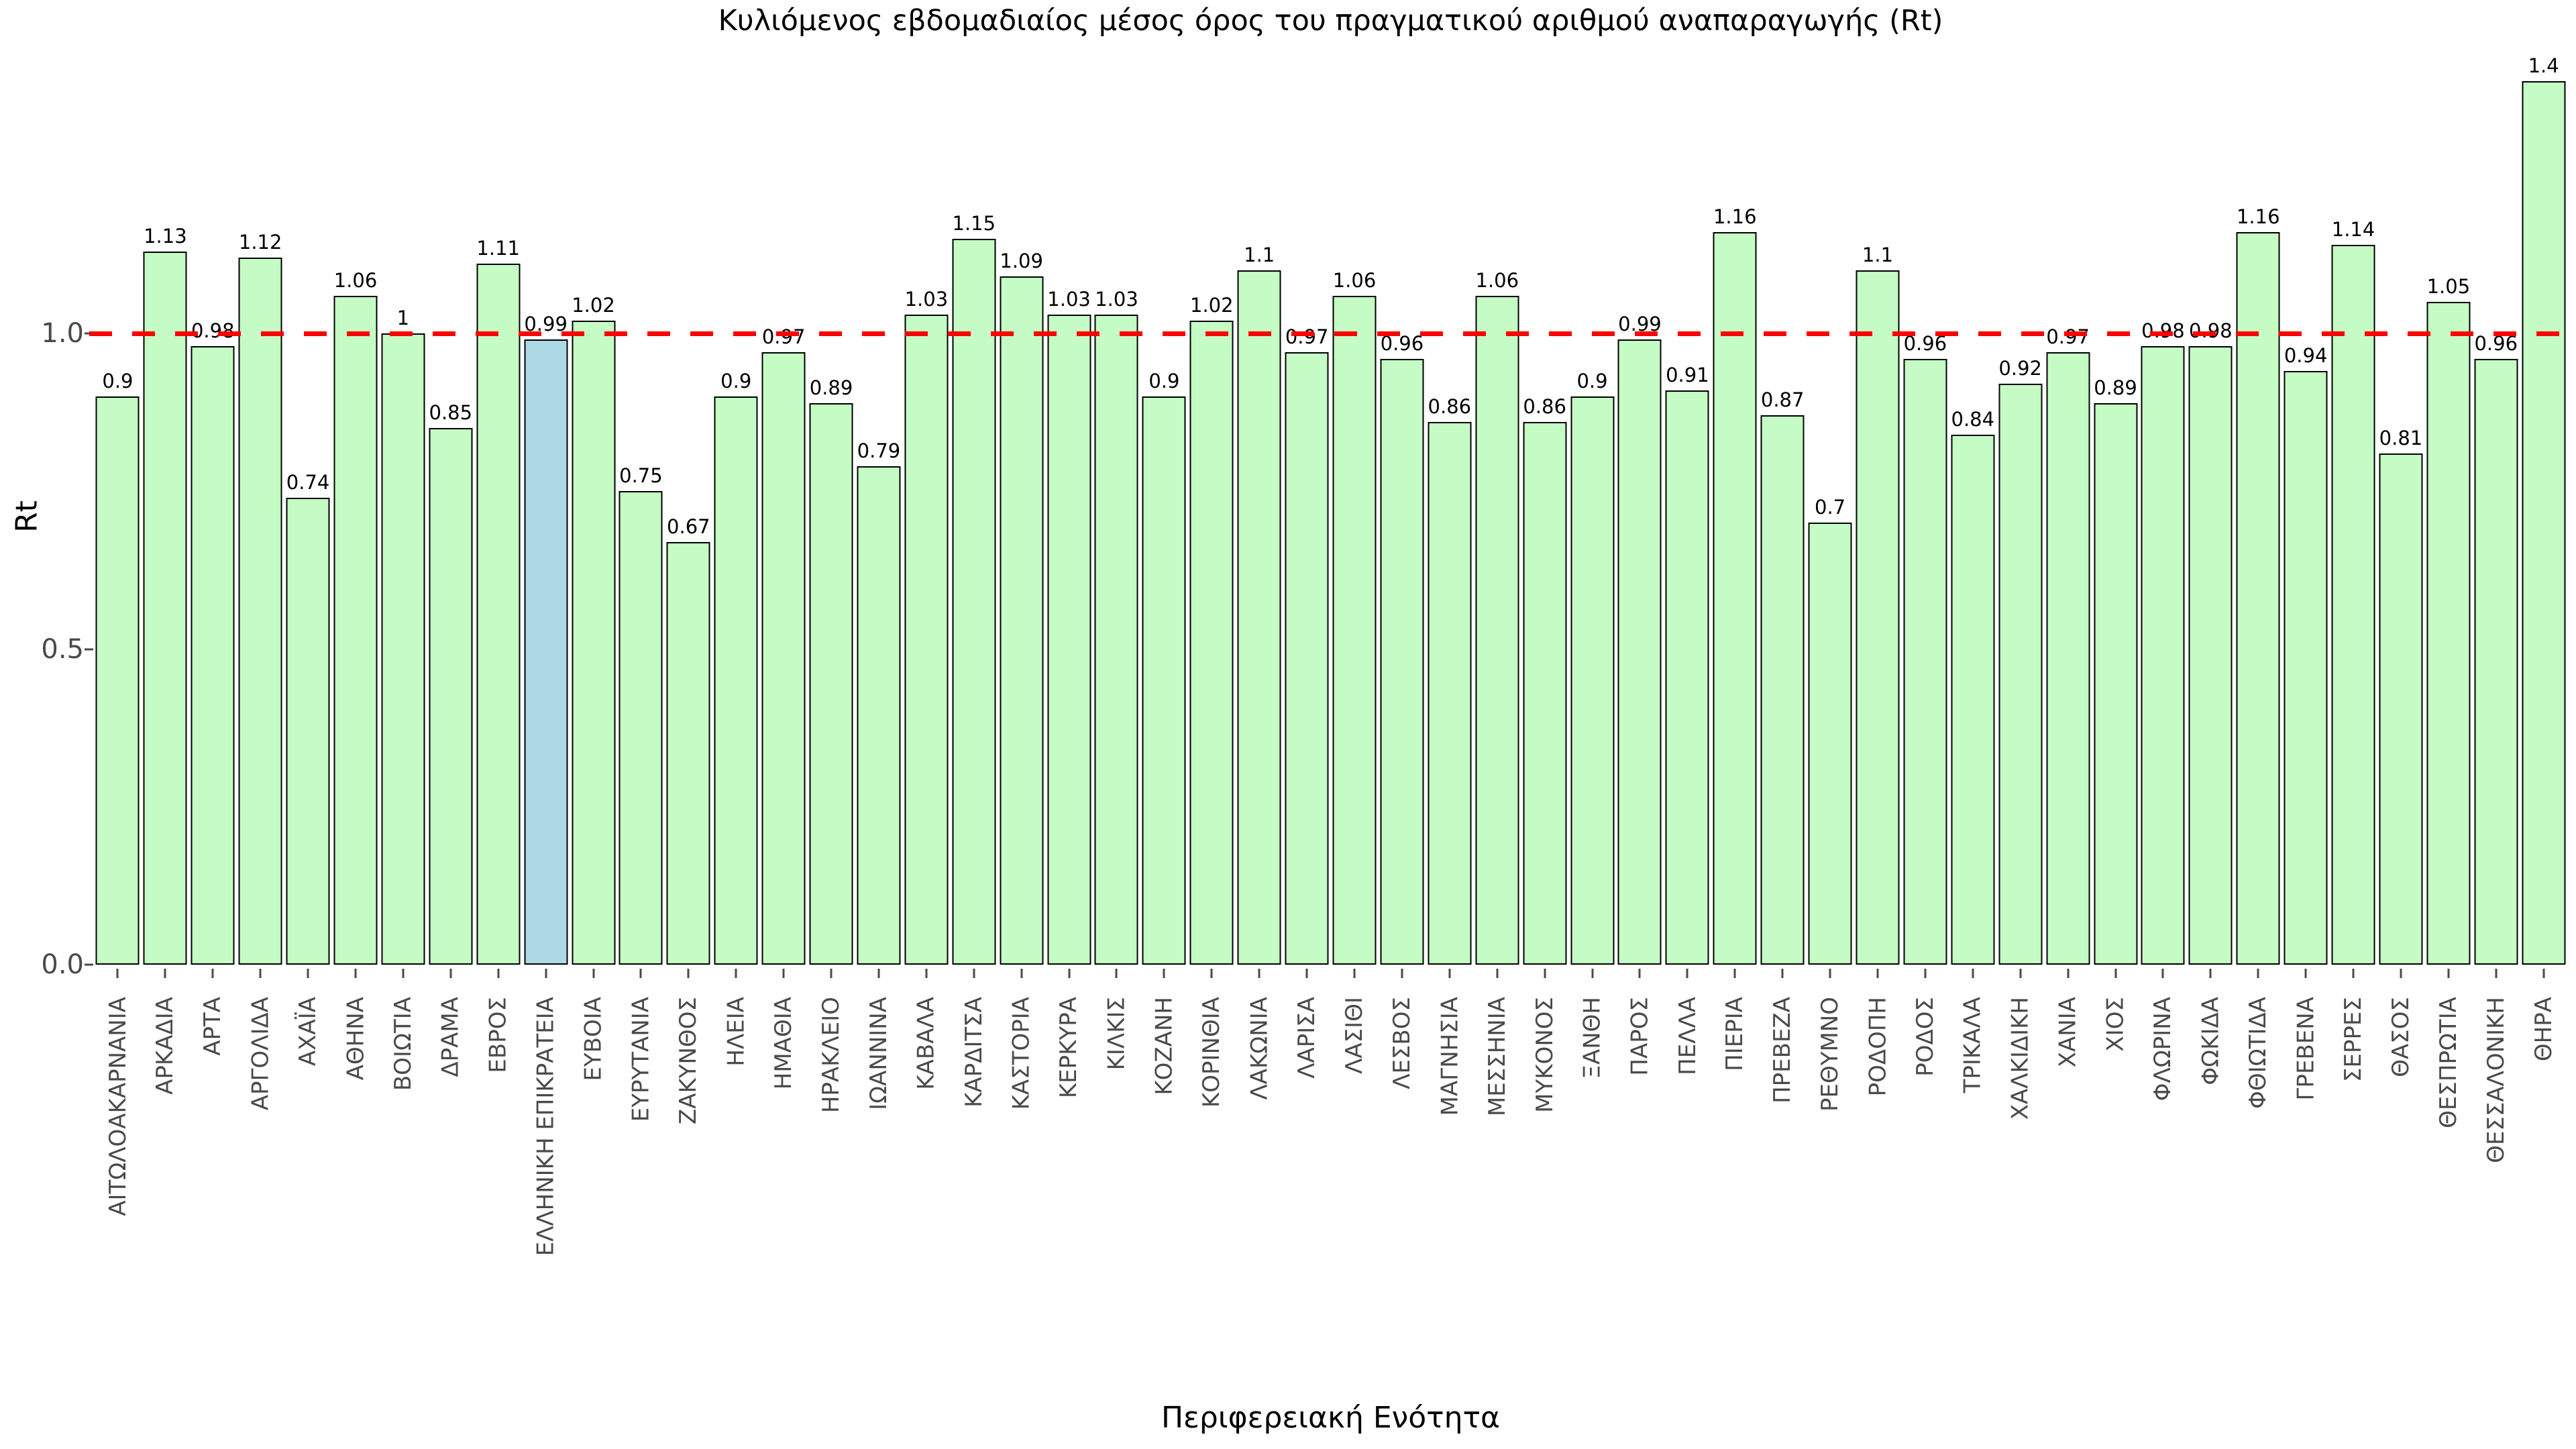 The width and height of the screenshot is (2576, 1449). I want to click on bar-value-label: 1.06, so click(1497, 280).